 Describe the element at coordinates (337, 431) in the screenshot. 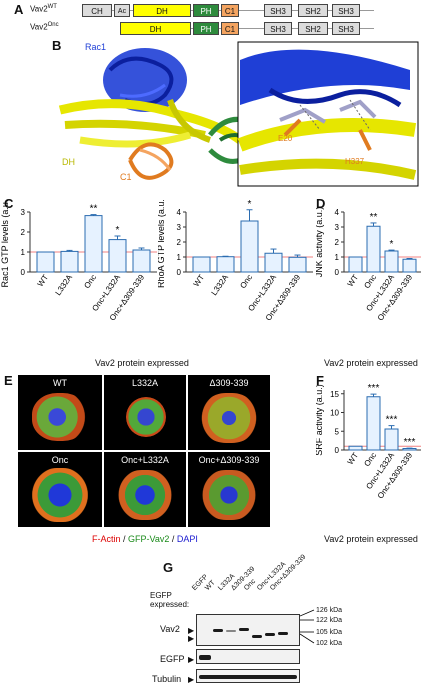

I see `y-tick-label: 5` at that location.